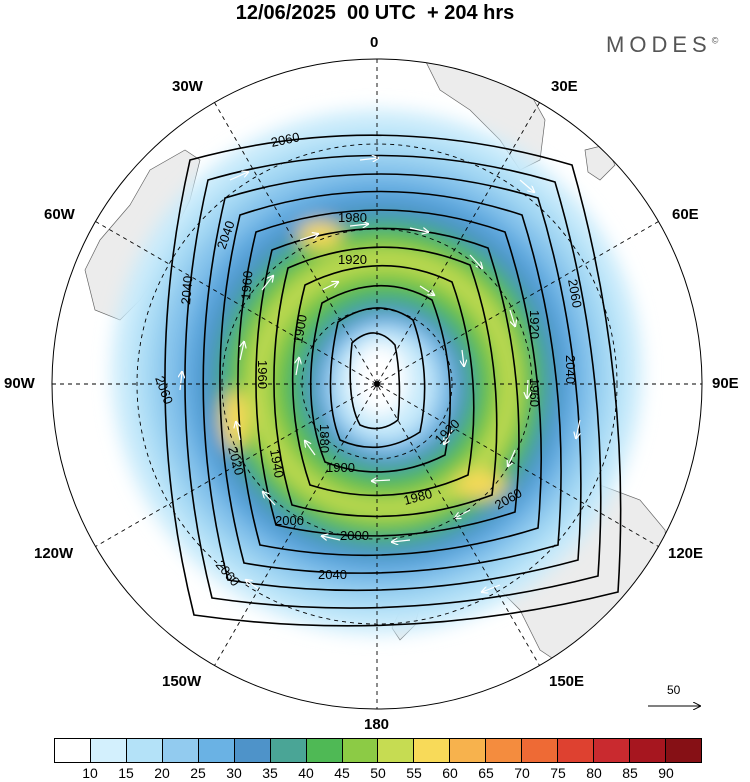  What do you see at coordinates (342, 773) in the screenshot?
I see `colorbar-tick-label: 45` at bounding box center [342, 773].